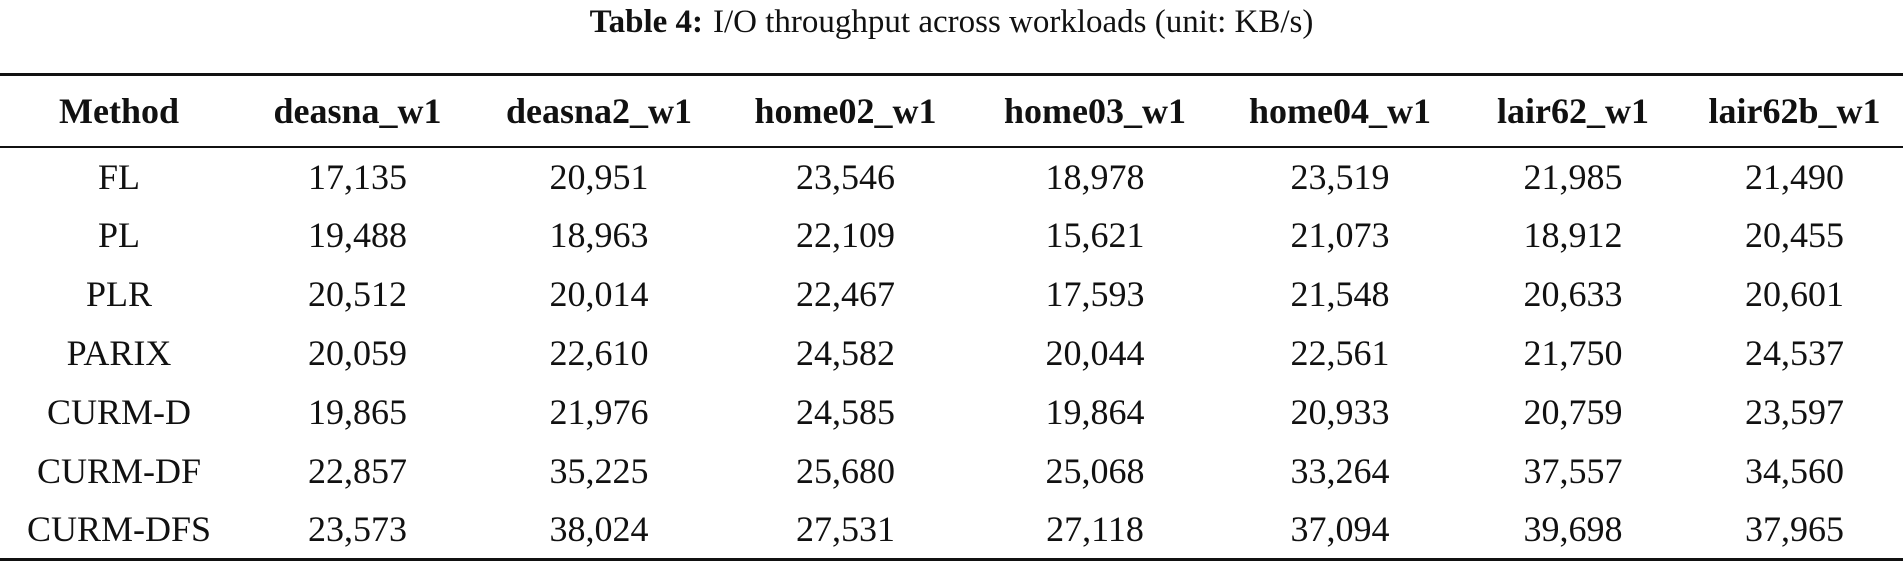 The height and width of the screenshot is (574, 1903). I want to click on value-cell: 18,963, so click(599, 235).